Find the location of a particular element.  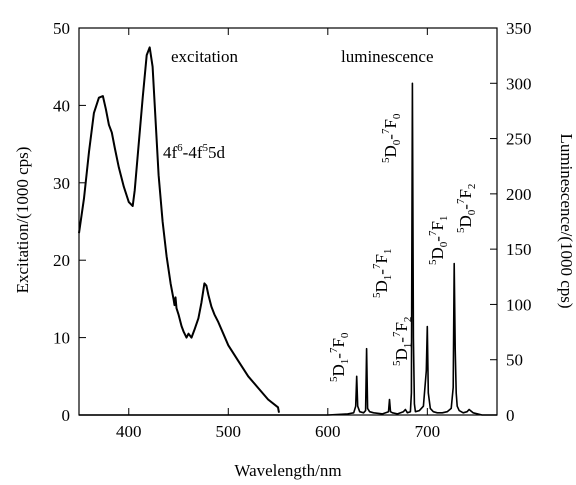

y-right-tick-label: 300 is located at coordinates (519, 83).